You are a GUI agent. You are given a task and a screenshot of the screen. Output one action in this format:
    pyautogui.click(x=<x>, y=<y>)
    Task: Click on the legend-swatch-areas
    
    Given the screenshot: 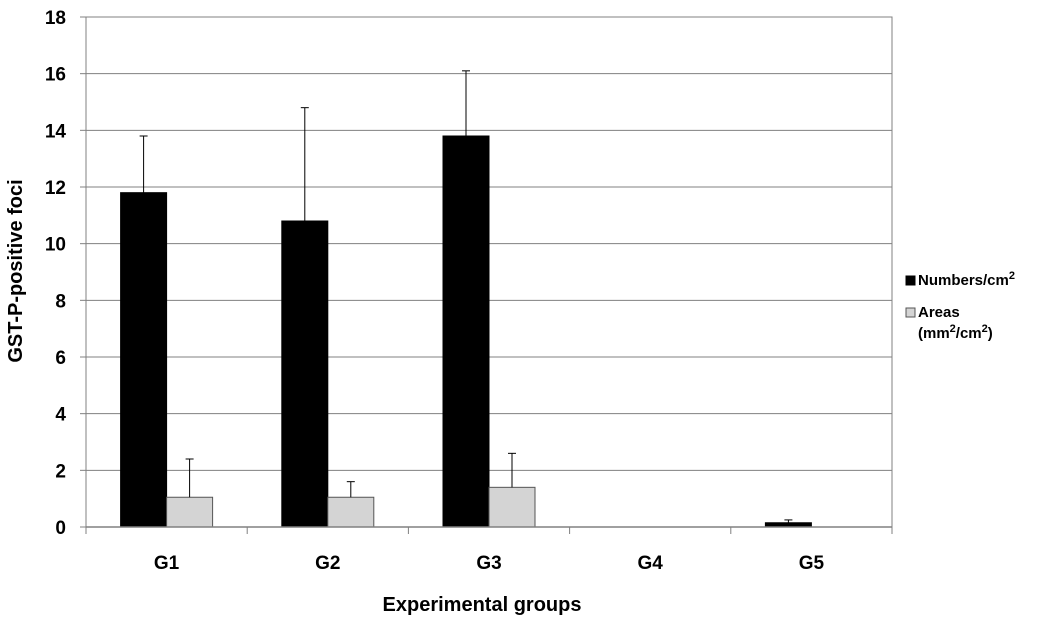 What is the action you would take?
    pyautogui.click(x=910, y=312)
    